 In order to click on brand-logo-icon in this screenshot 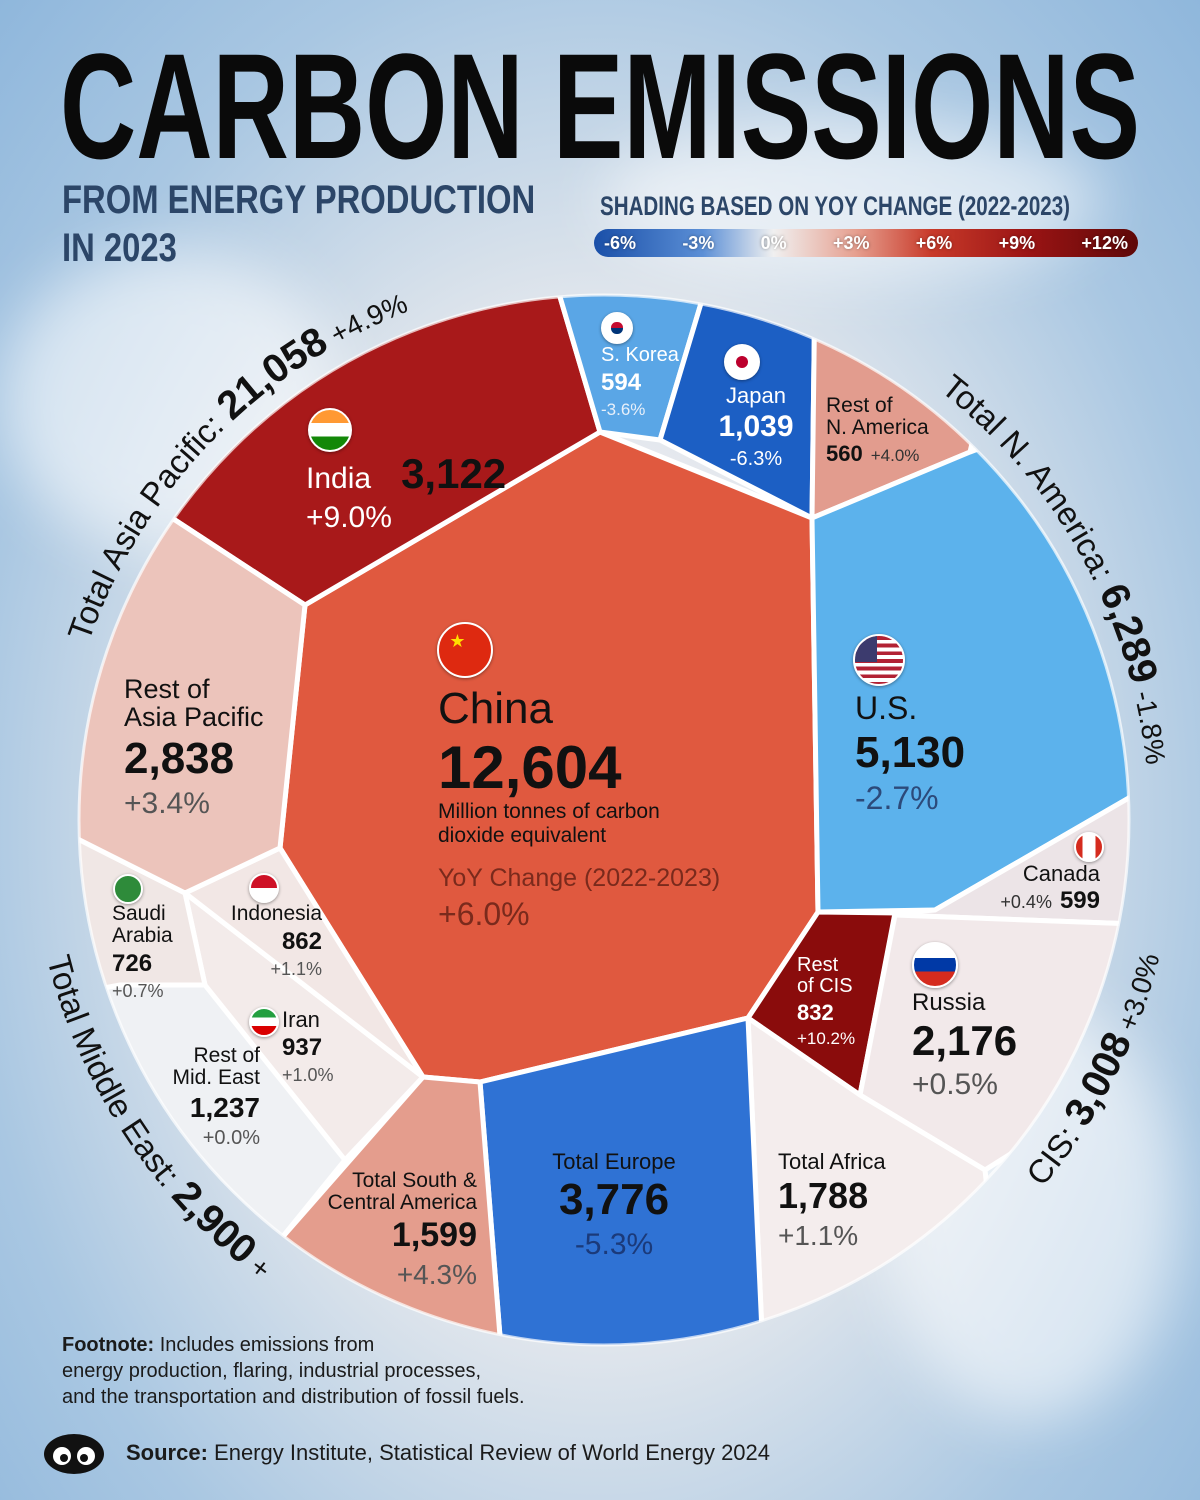, I will do `click(74, 1454)`.